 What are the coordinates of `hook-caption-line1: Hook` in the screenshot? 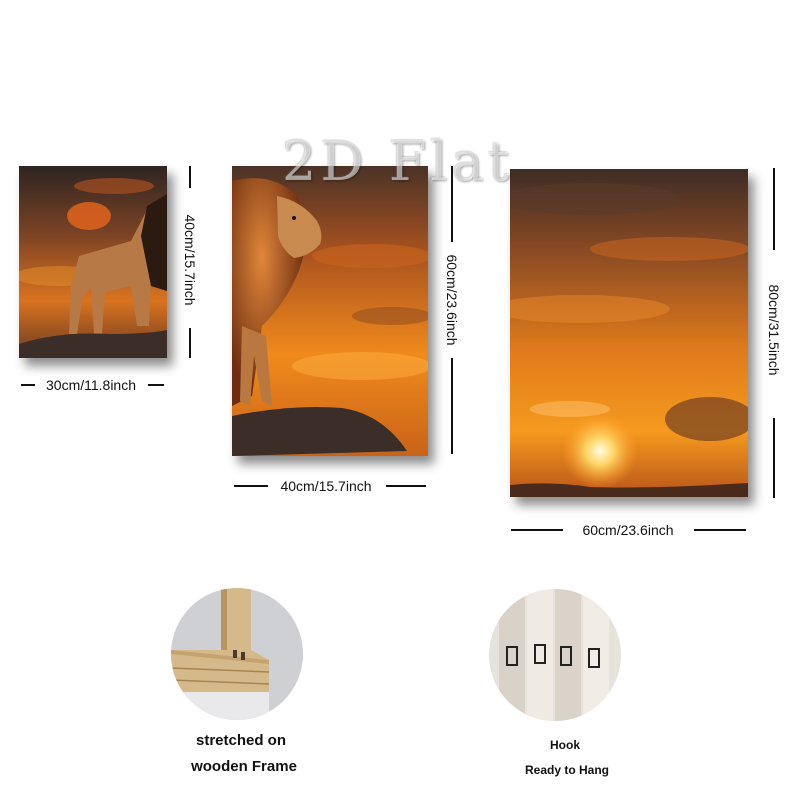 It's located at (565, 745).